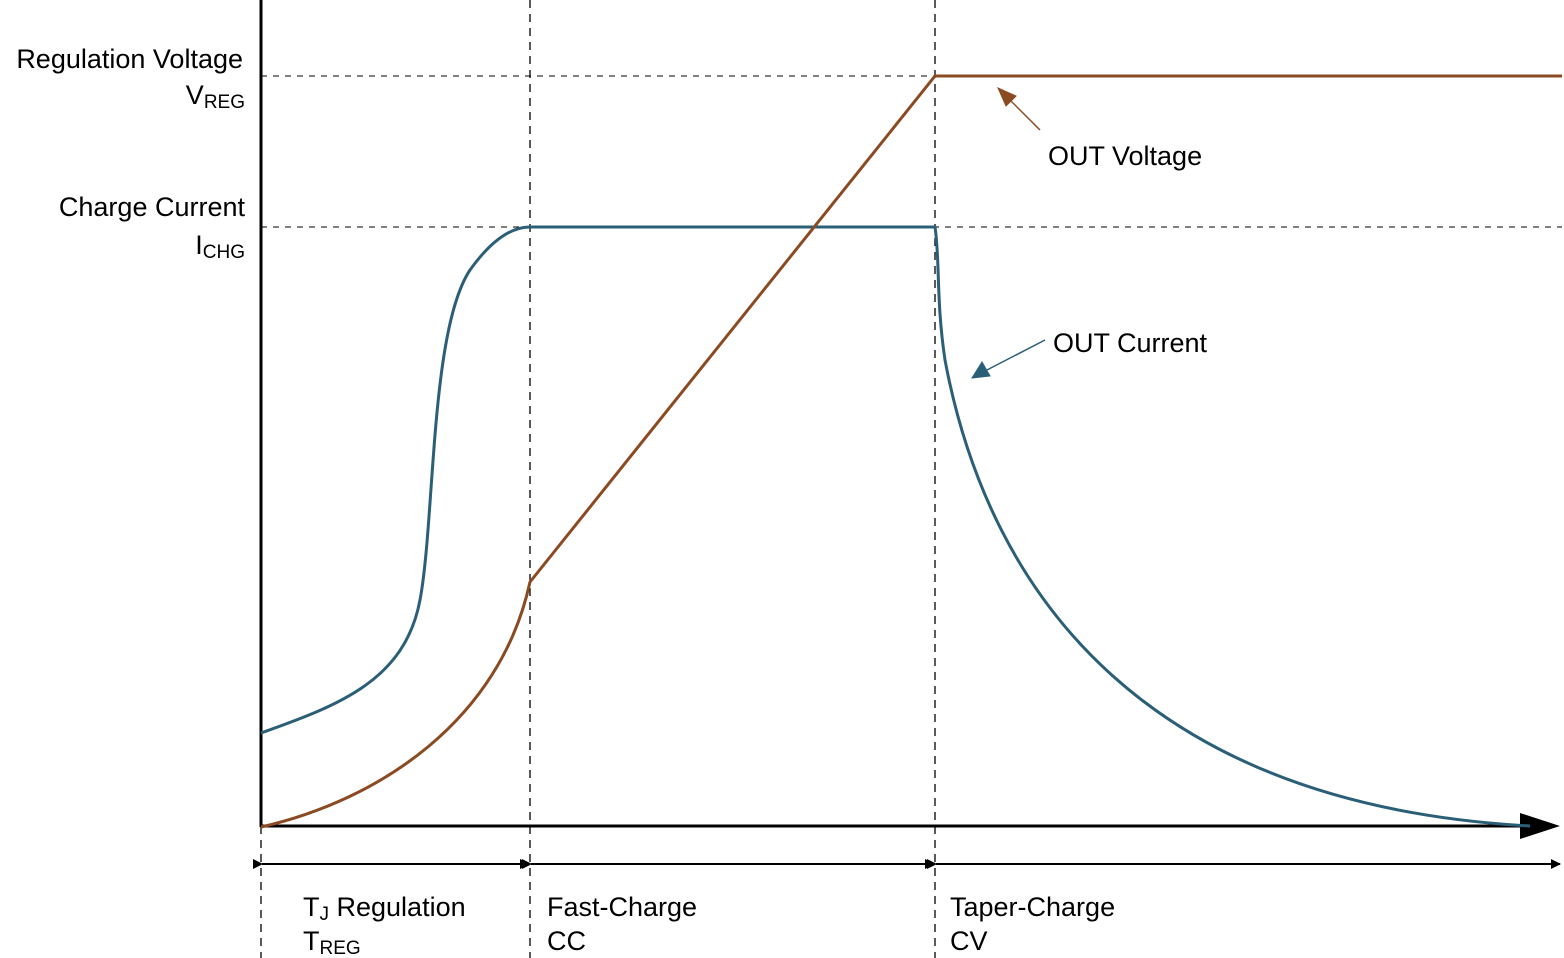 The height and width of the screenshot is (958, 1564). I want to click on vreg-label: VREG, so click(215, 96).